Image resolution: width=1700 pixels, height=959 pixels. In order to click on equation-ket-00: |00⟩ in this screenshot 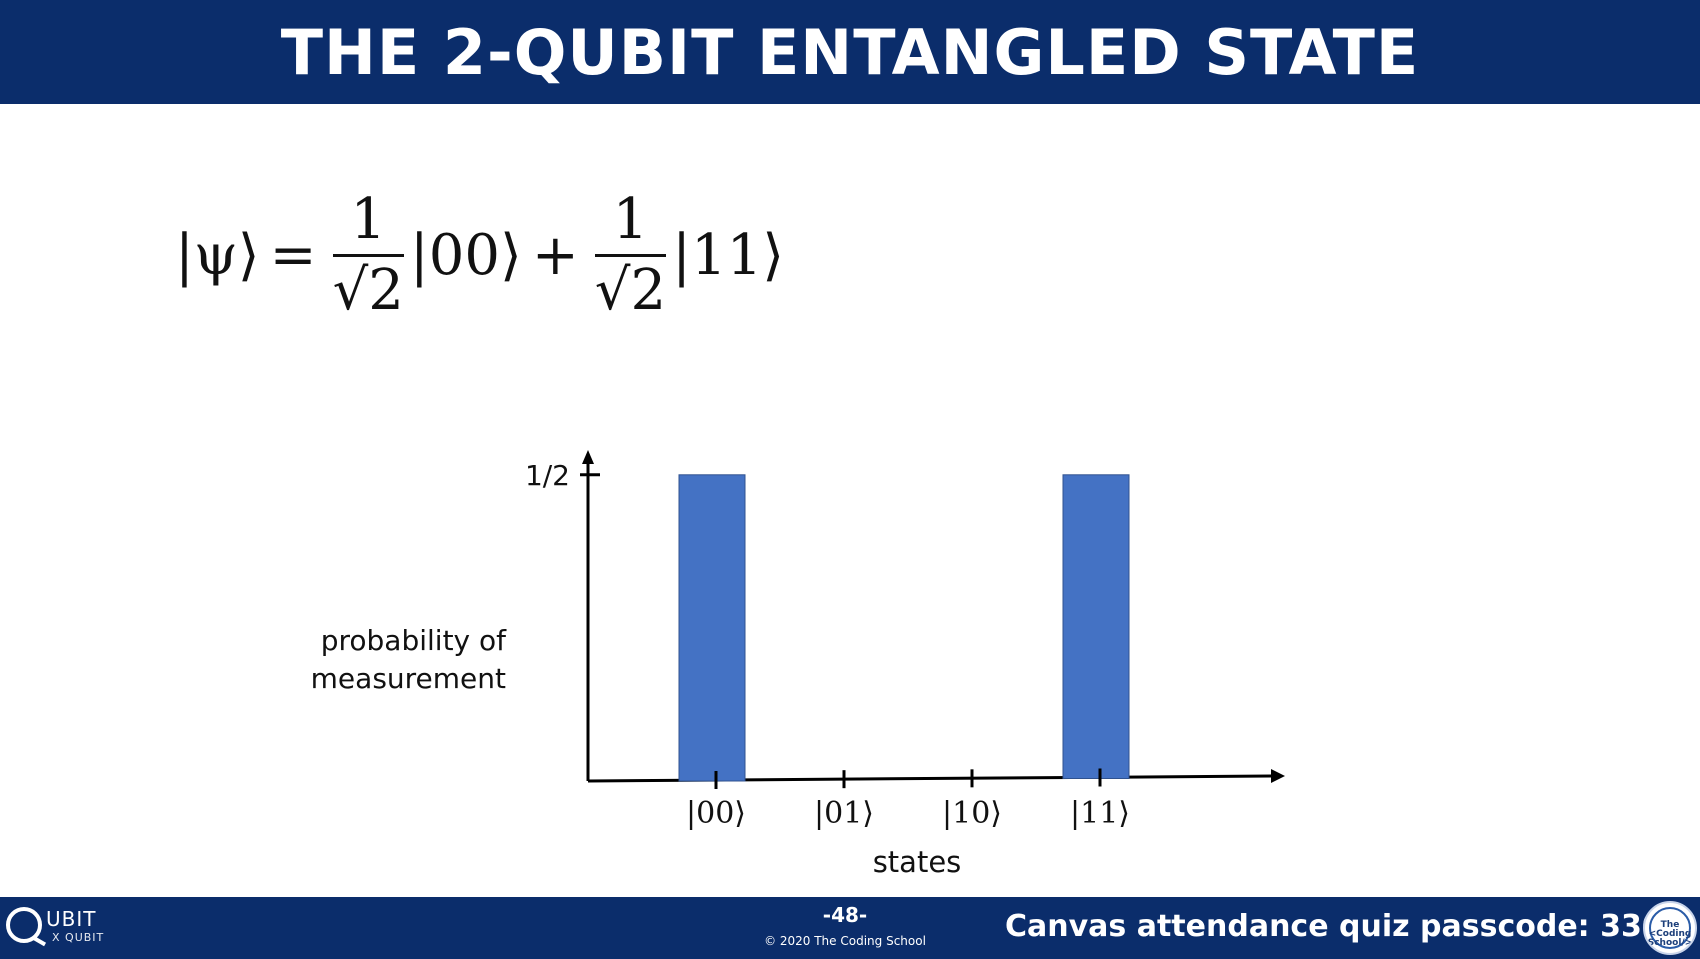, I will do `click(465, 255)`.